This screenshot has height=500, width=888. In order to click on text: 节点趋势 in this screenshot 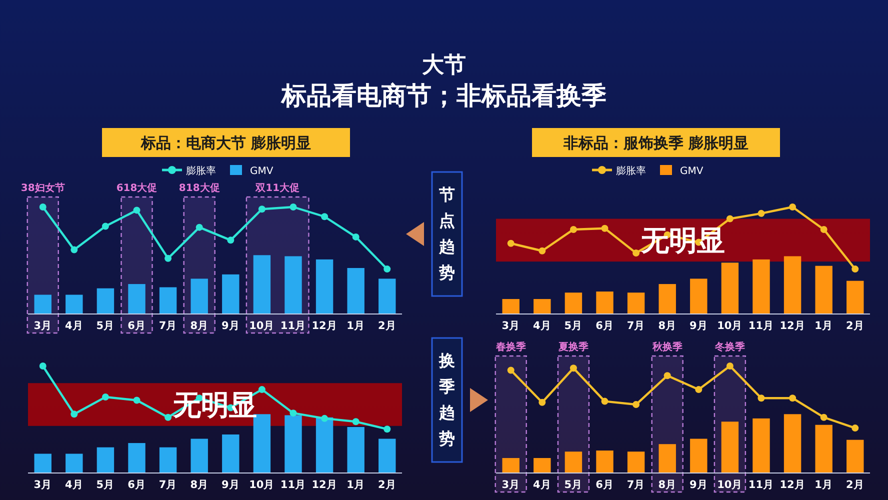, I will do `click(446, 233)`.